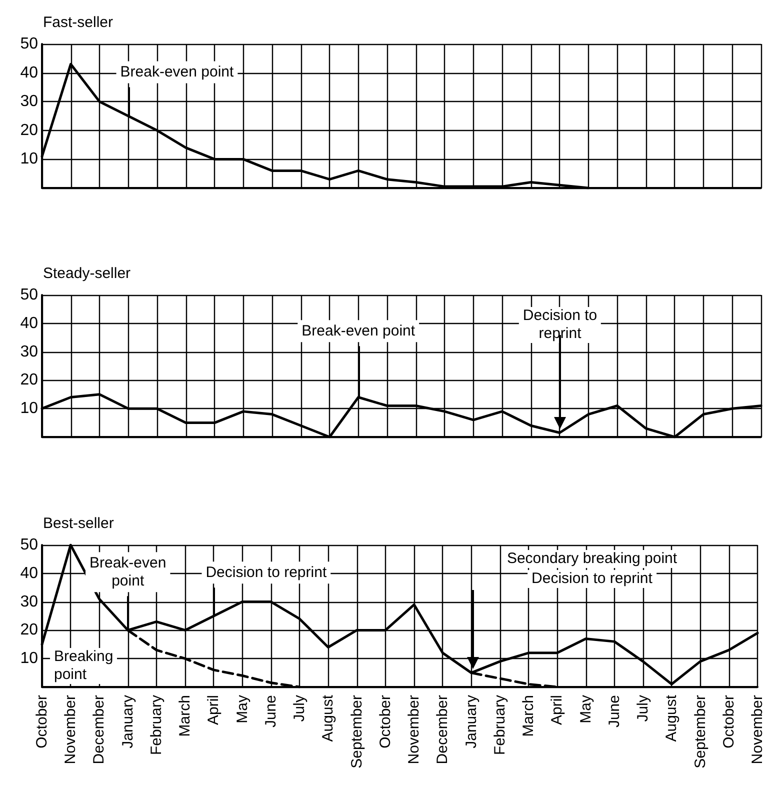  What do you see at coordinates (84, 666) in the screenshot?
I see `annotation: Breaking point` at bounding box center [84, 666].